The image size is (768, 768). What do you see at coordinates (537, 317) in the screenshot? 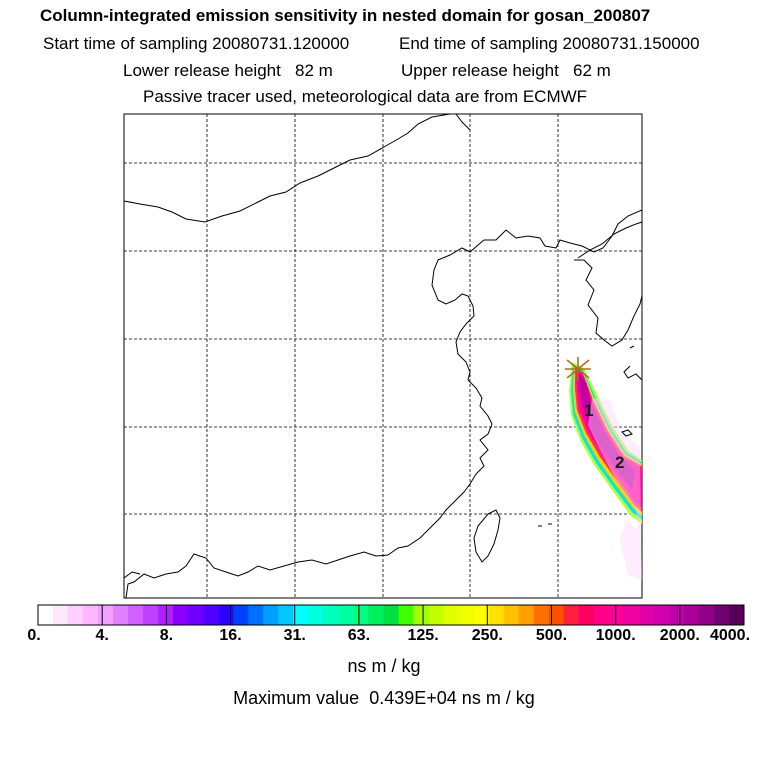
I see `coastline-korea` at bounding box center [537, 317].